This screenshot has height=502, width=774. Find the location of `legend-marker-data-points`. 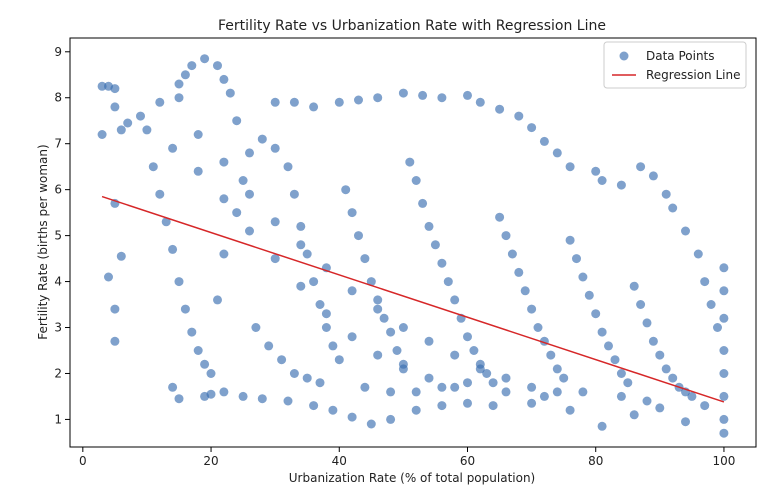

legend-marker-data-points is located at coordinates (624, 56).